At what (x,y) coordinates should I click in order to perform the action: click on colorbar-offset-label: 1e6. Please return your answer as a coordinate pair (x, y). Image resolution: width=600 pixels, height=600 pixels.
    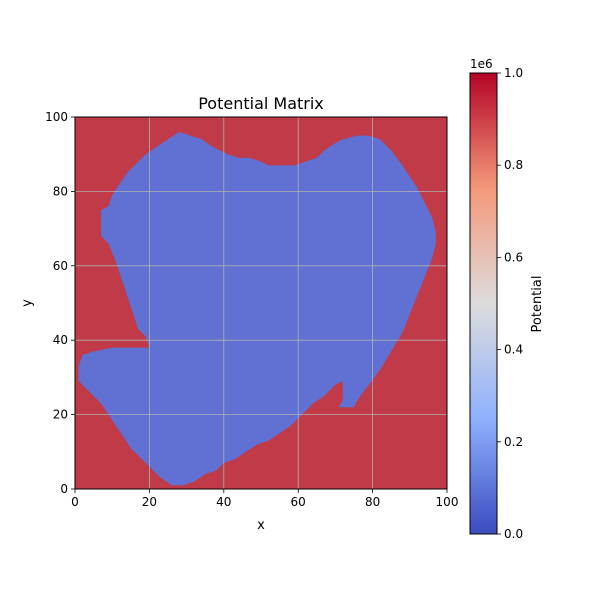
    Looking at the image, I should click on (481, 64).